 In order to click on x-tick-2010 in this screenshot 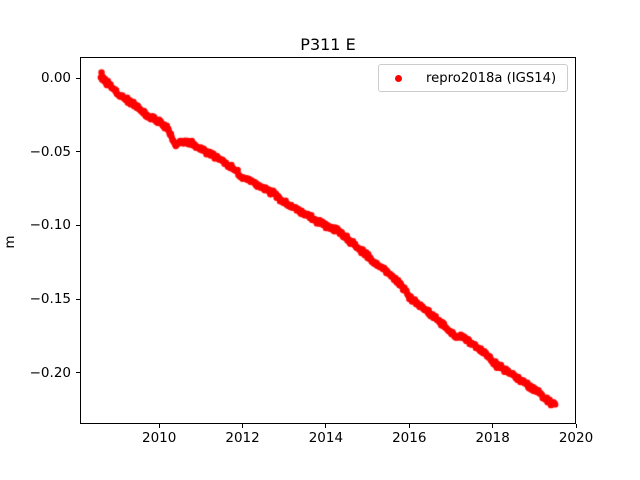, I will do `click(159, 426)`.